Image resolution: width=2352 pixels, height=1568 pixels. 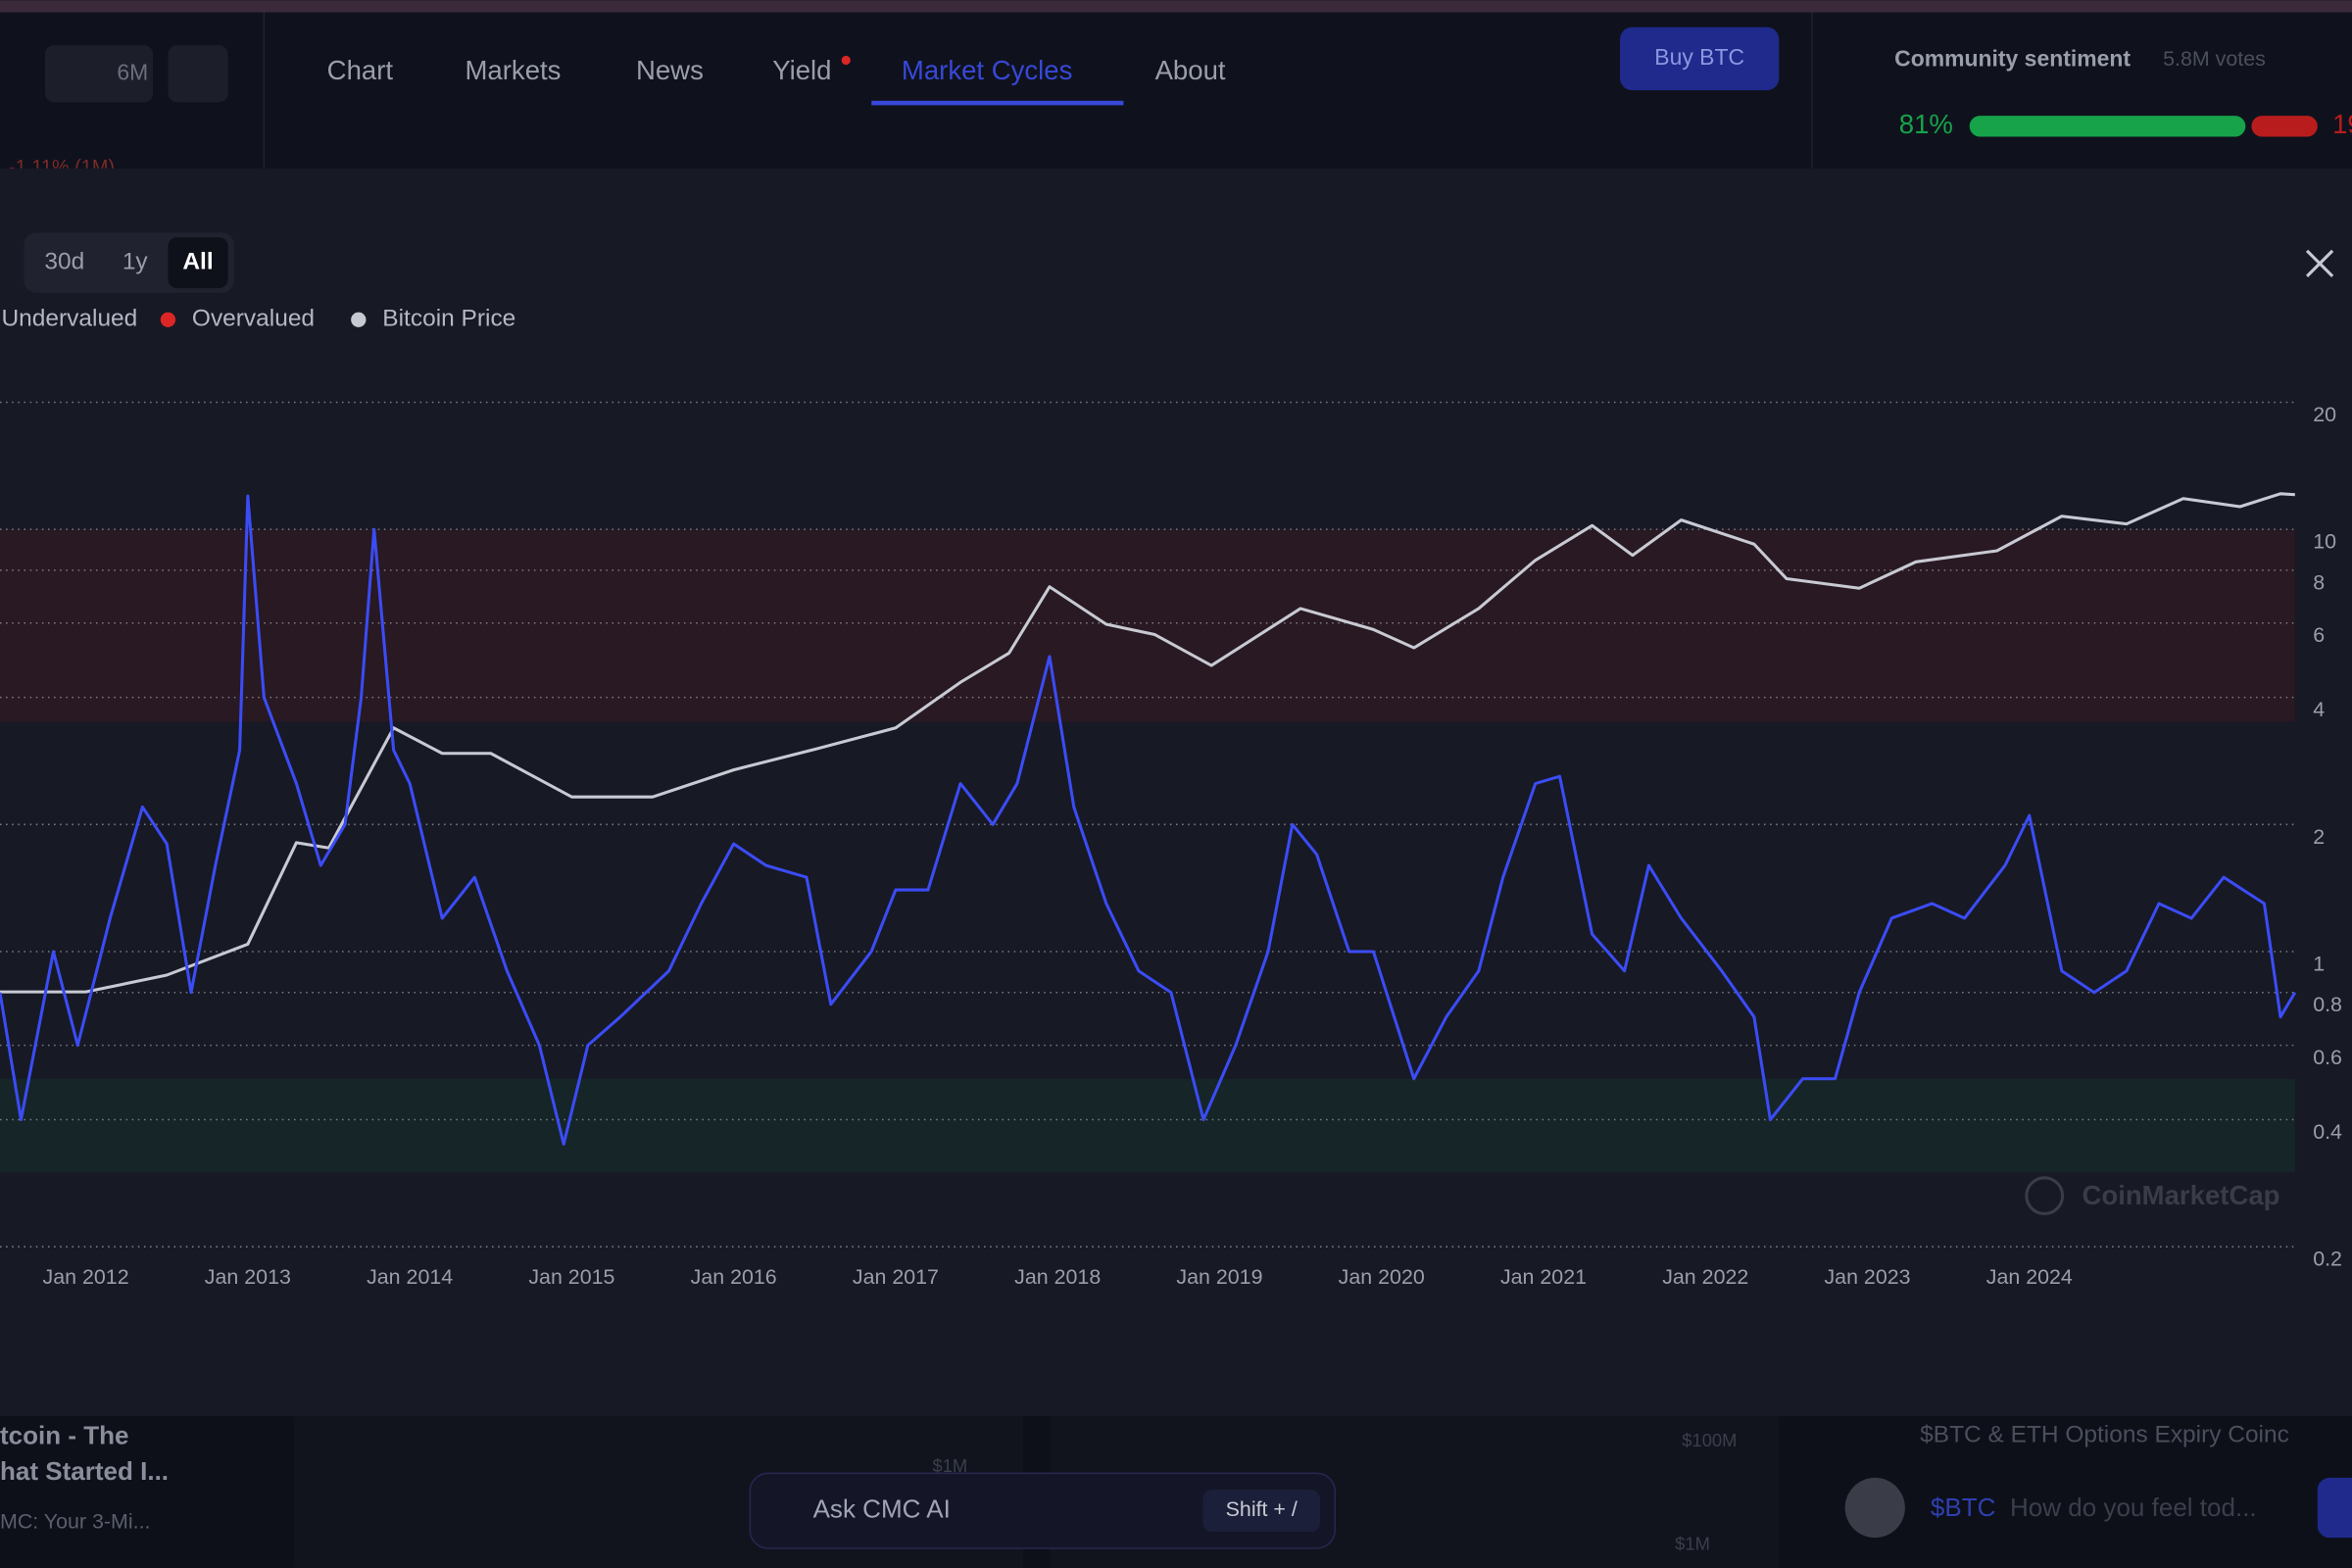 What do you see at coordinates (1963, 1507) in the screenshot?
I see `post-tag: $BTC` at bounding box center [1963, 1507].